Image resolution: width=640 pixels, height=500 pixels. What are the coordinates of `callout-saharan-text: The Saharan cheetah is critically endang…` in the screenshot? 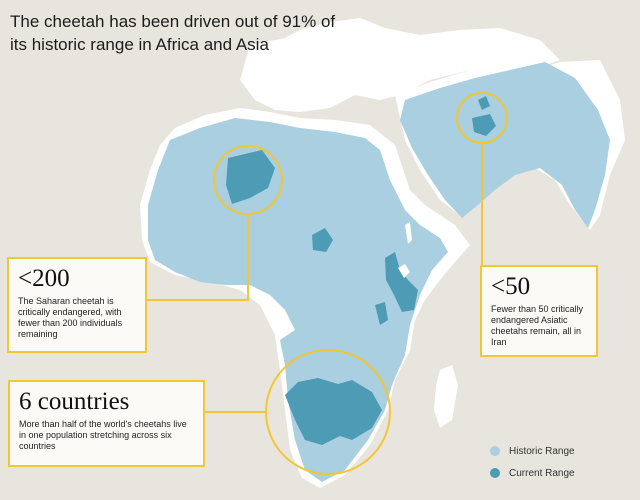 It's located at (70, 317).